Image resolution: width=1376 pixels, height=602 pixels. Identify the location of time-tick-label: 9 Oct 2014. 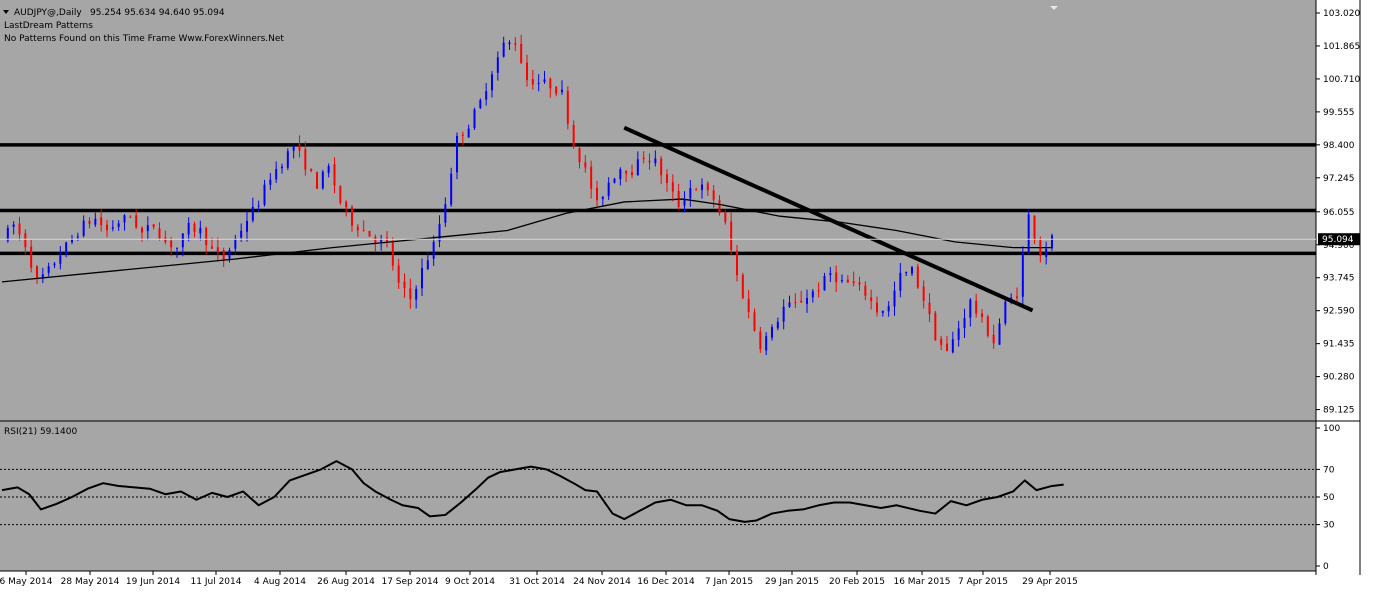
(470, 582).